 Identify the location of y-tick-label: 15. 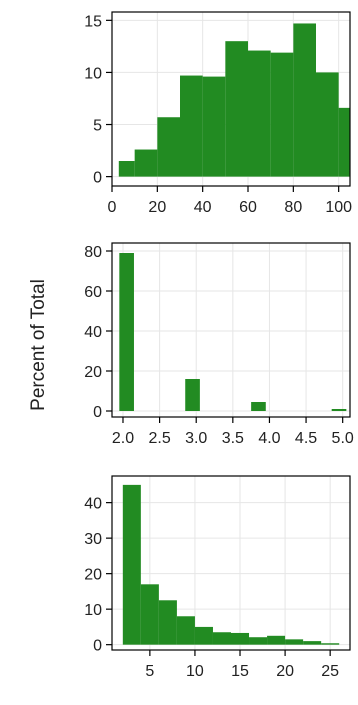
(93, 21).